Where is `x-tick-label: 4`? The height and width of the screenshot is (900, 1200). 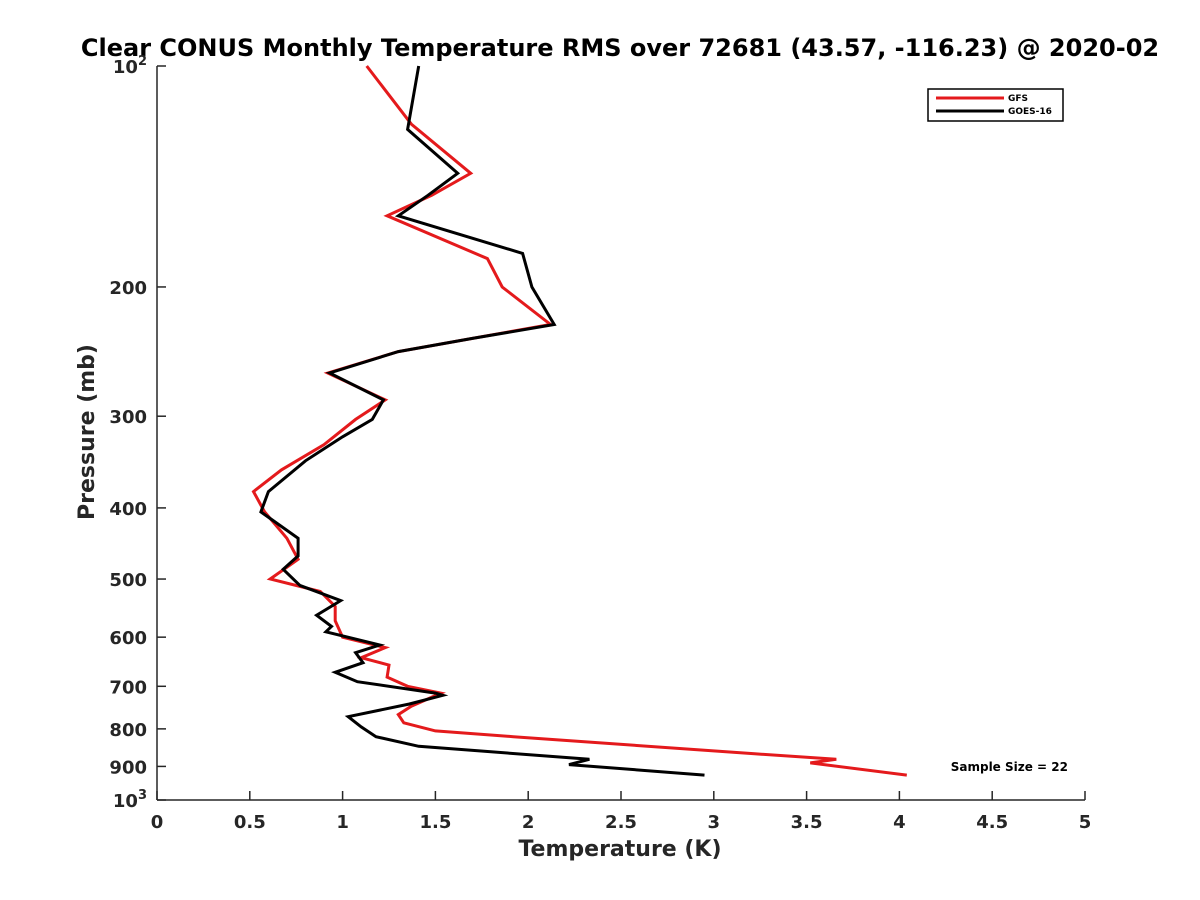 x-tick-label: 4 is located at coordinates (899, 822).